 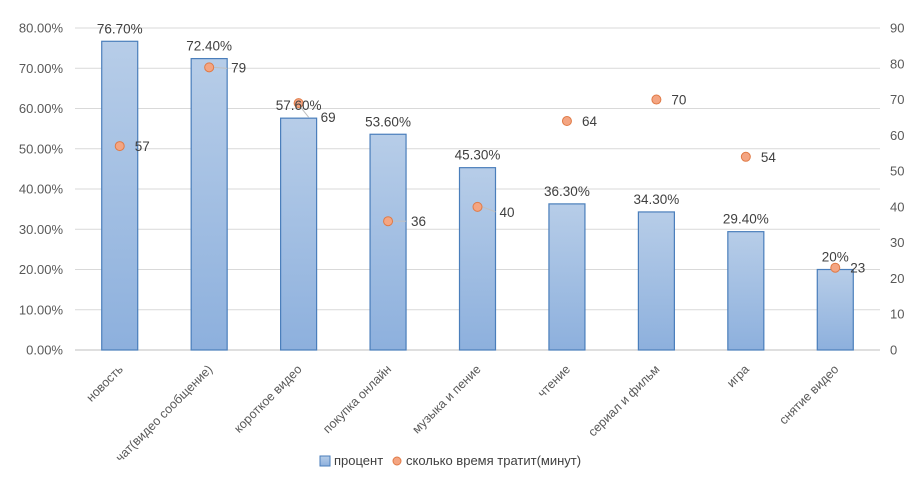 I want to click on legend-bar-label: процент, so click(x=358, y=460).